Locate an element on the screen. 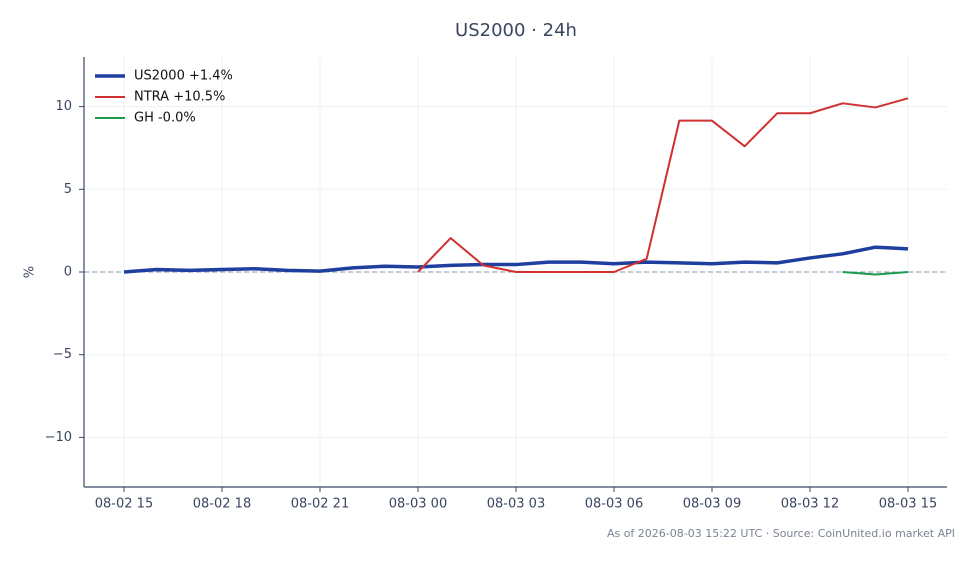 The height and width of the screenshot is (564, 979). y-tick-label: 10 is located at coordinates (63, 106).